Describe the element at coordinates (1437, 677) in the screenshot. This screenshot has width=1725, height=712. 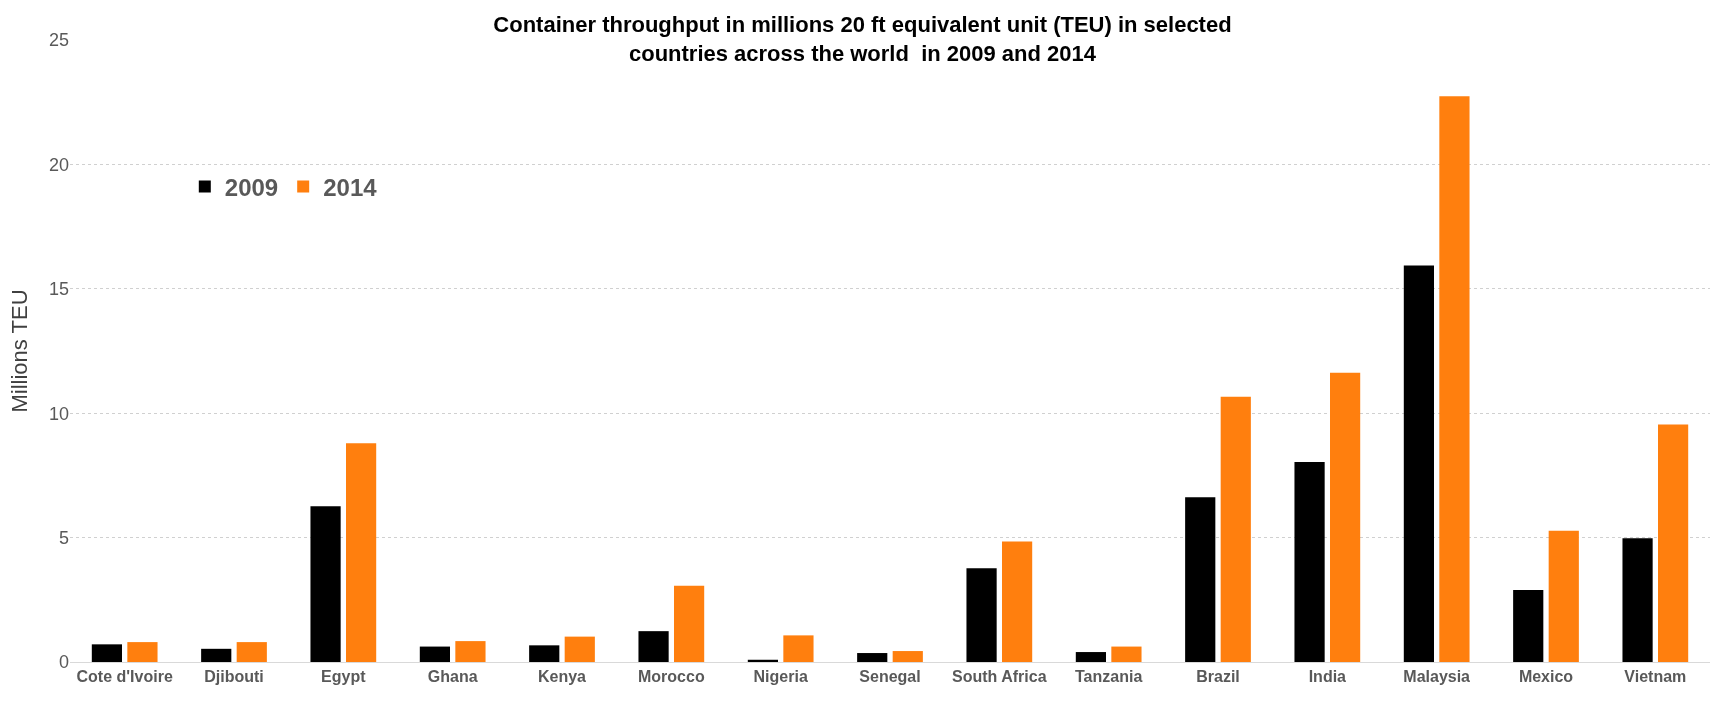
I see `x-tick-label: Malaysia` at that location.